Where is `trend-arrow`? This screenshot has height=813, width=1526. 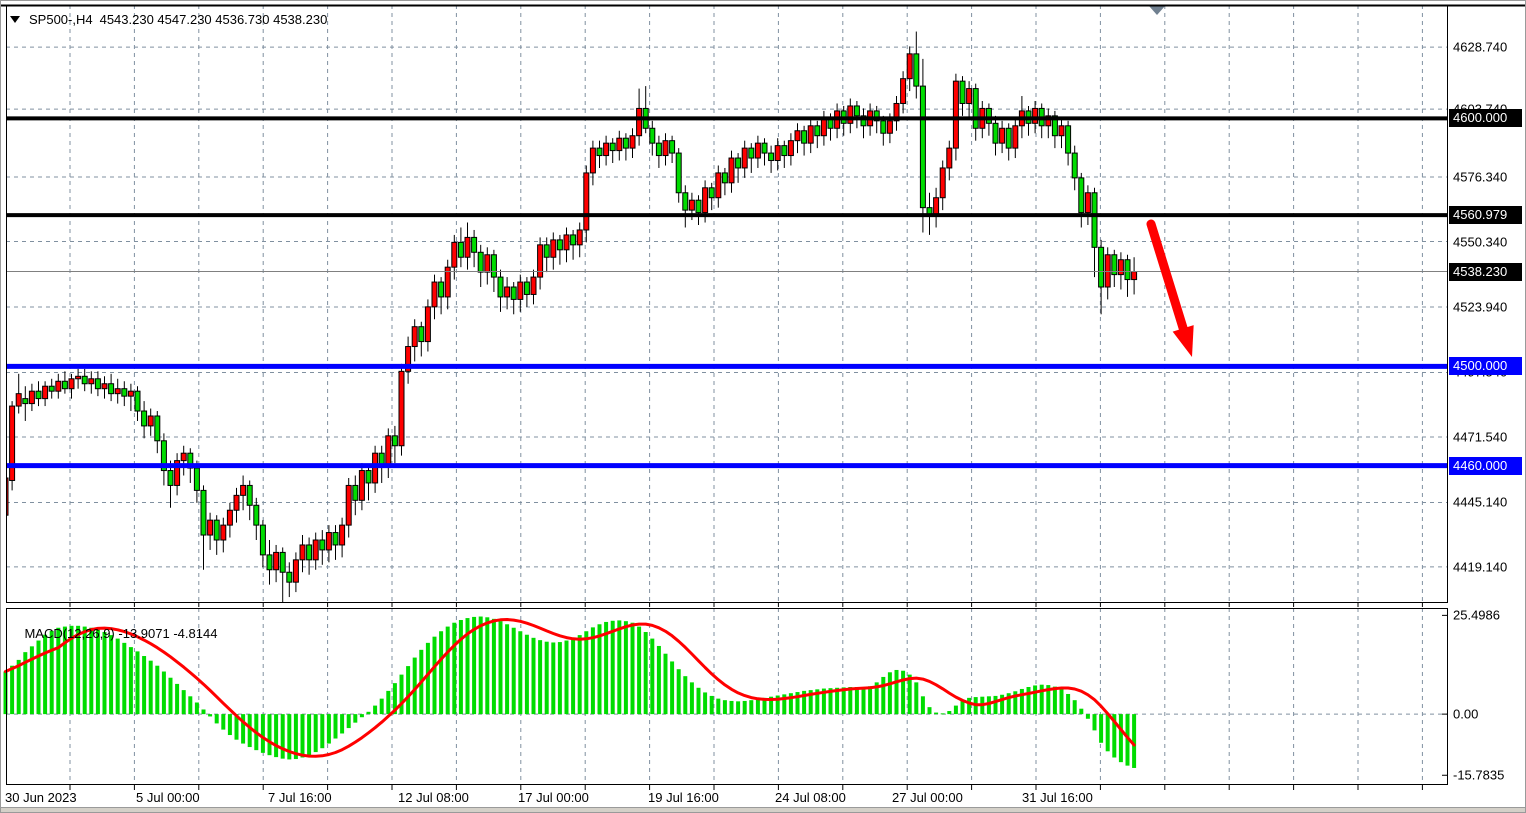 trend-arrow is located at coordinates (1170, 288).